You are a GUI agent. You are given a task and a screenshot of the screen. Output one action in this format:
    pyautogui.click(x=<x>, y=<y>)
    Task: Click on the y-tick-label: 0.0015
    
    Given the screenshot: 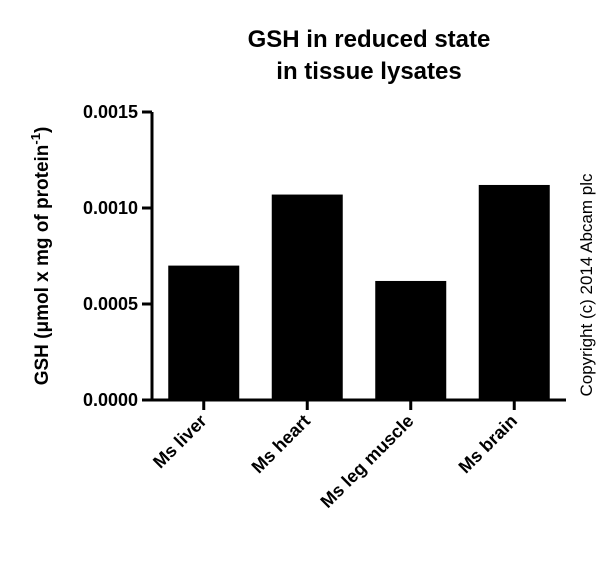 What is the action you would take?
    pyautogui.click(x=110, y=112)
    